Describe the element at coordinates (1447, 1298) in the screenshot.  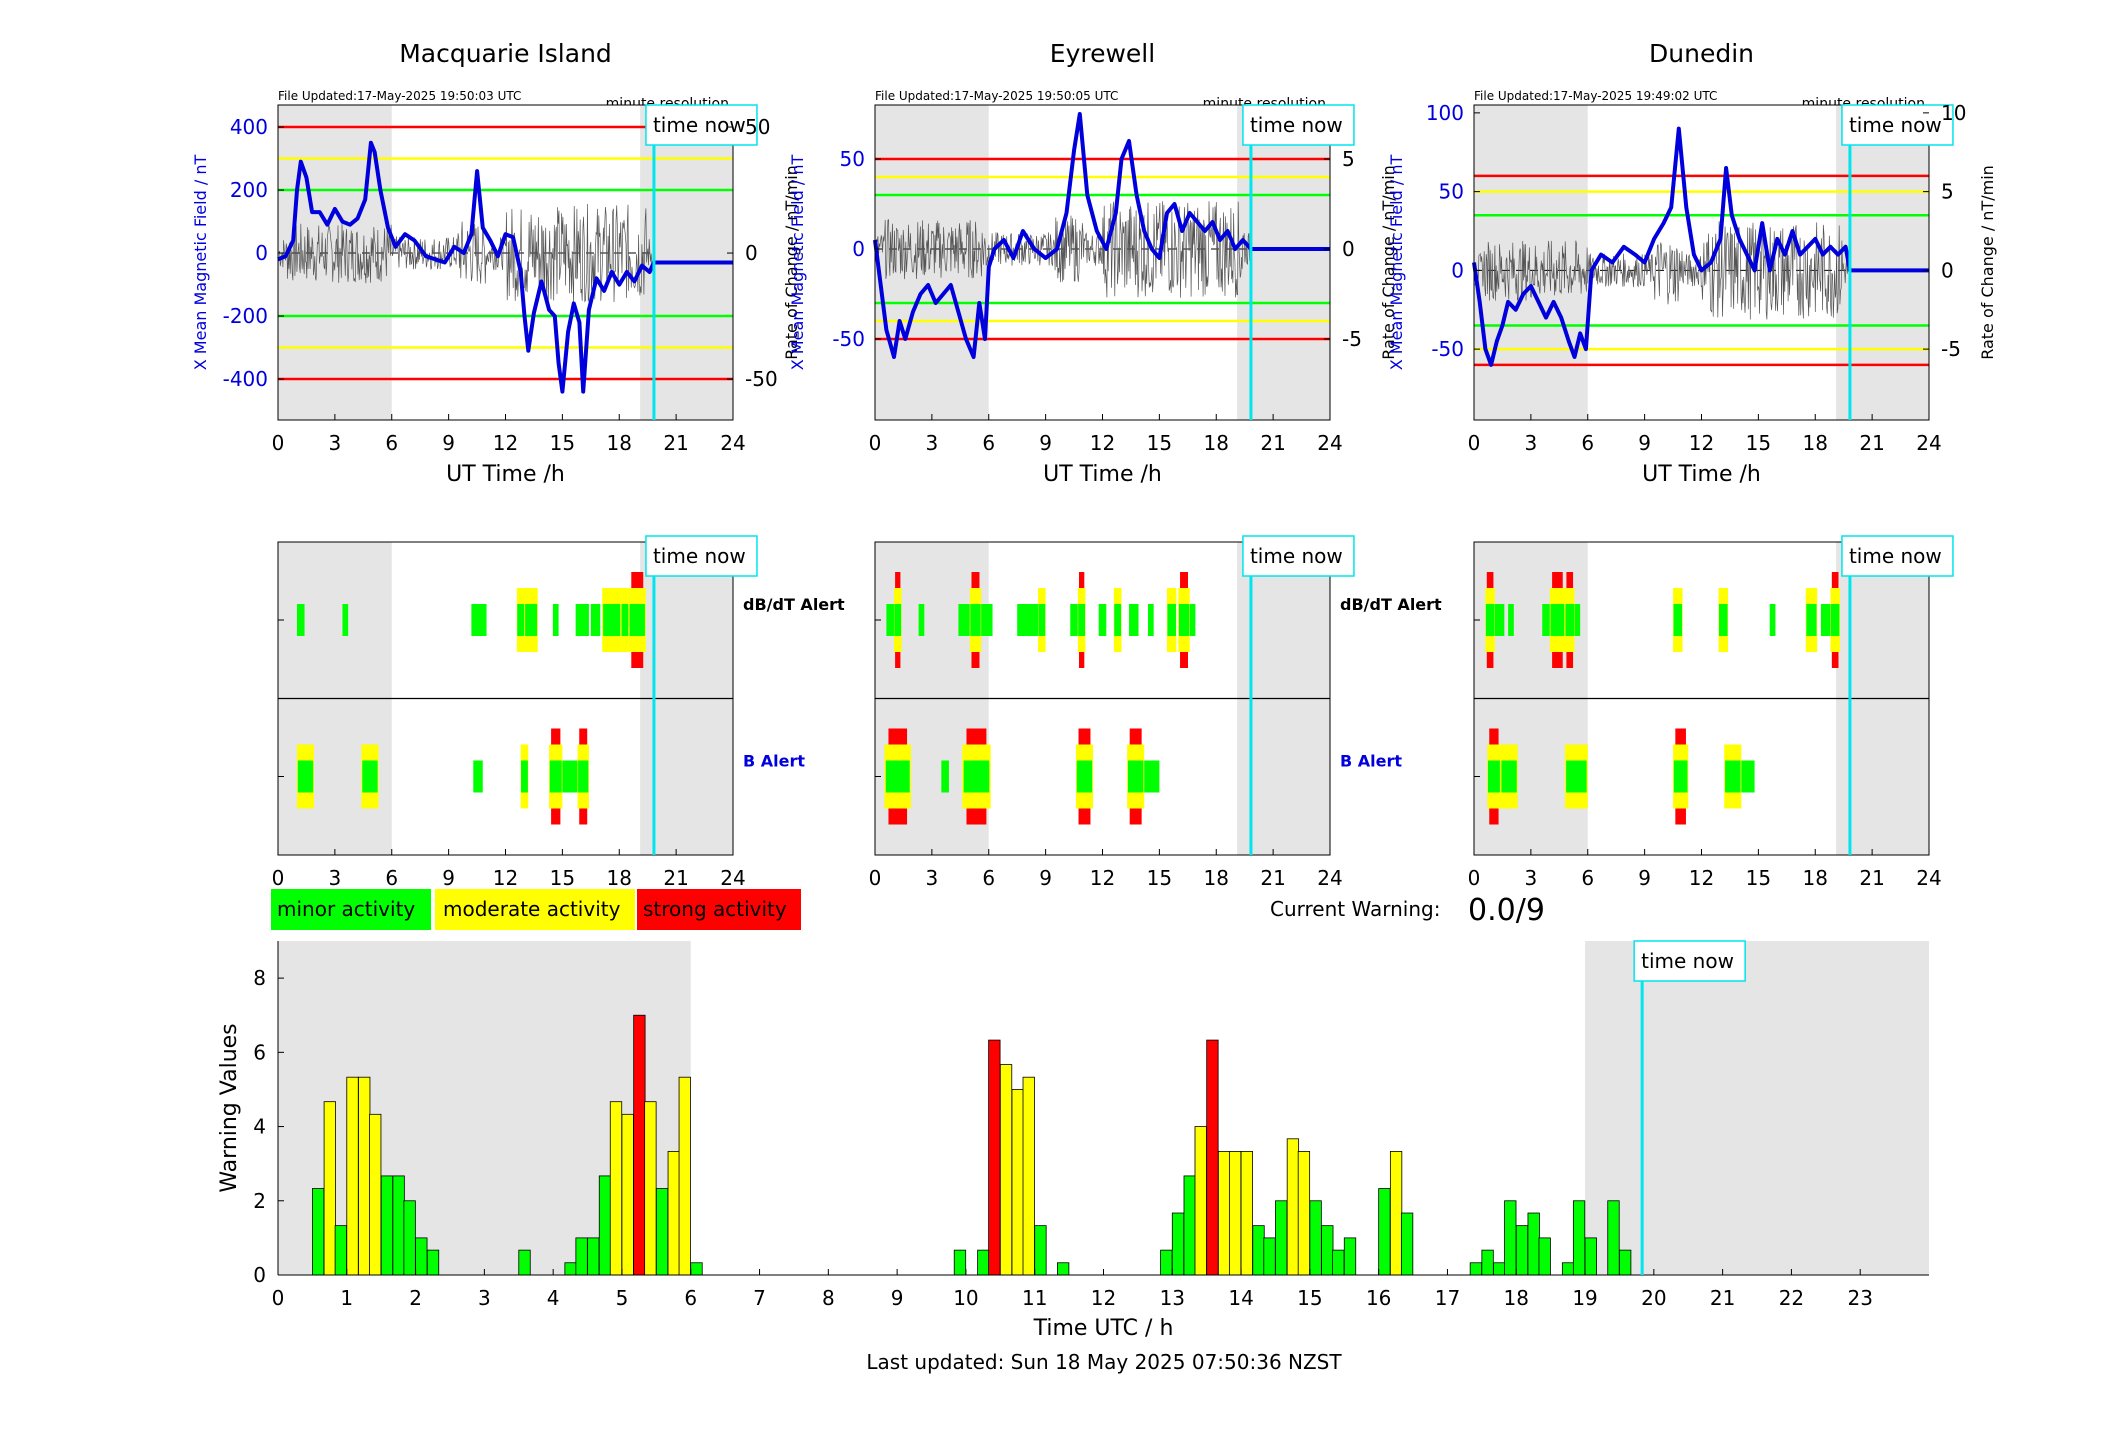
I see `bar-x-tick-label: 17` at that location.